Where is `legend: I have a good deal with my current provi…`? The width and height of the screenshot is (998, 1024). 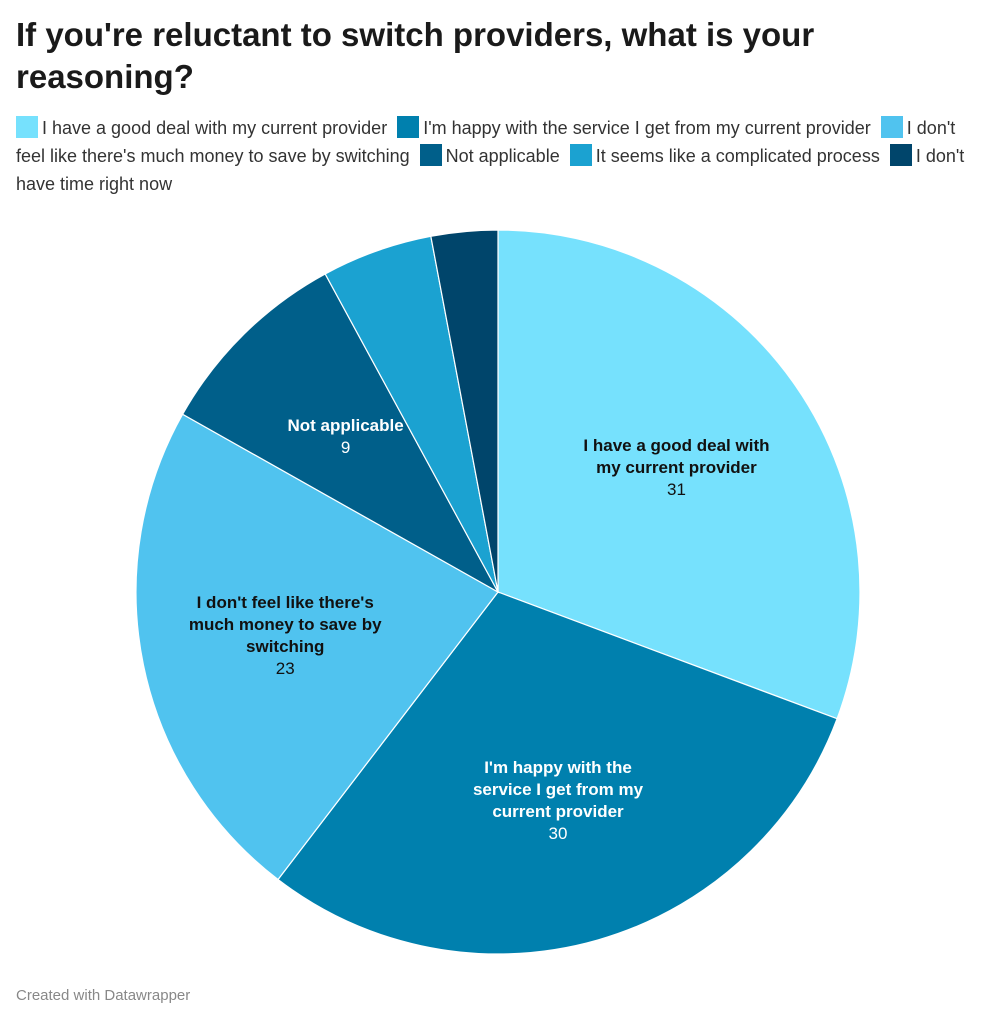
legend: I have a good deal with my current provi… is located at coordinates (496, 156).